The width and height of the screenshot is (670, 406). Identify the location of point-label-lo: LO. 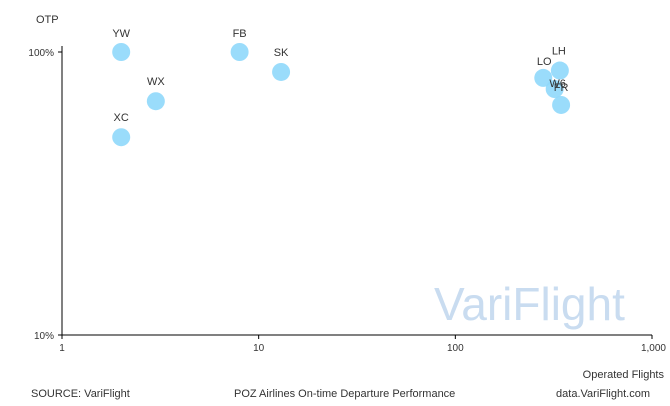
(544, 62).